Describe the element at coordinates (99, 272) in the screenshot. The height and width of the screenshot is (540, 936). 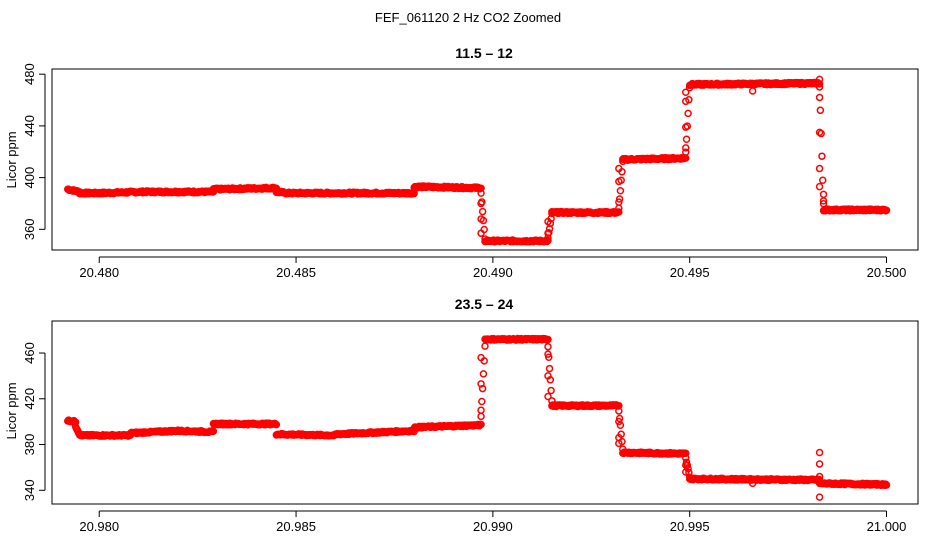
I see `panel-1-x-tick-label: 20.480` at that location.